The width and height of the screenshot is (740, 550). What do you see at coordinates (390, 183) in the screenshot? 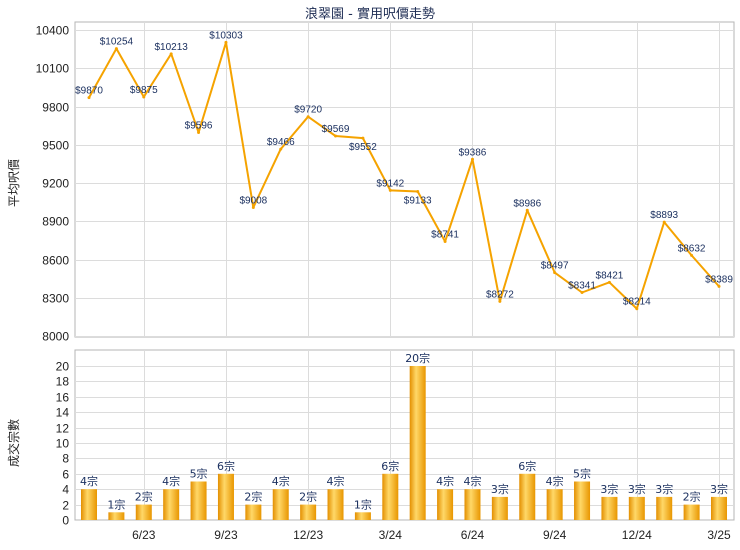
I see `price-point-label: $9142` at bounding box center [390, 183].